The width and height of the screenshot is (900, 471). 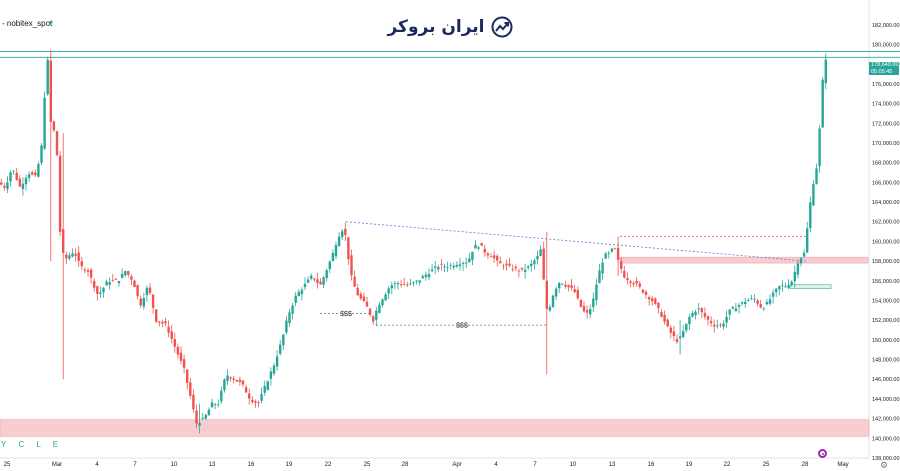 I want to click on x-tick-label: 7, so click(x=135, y=465).